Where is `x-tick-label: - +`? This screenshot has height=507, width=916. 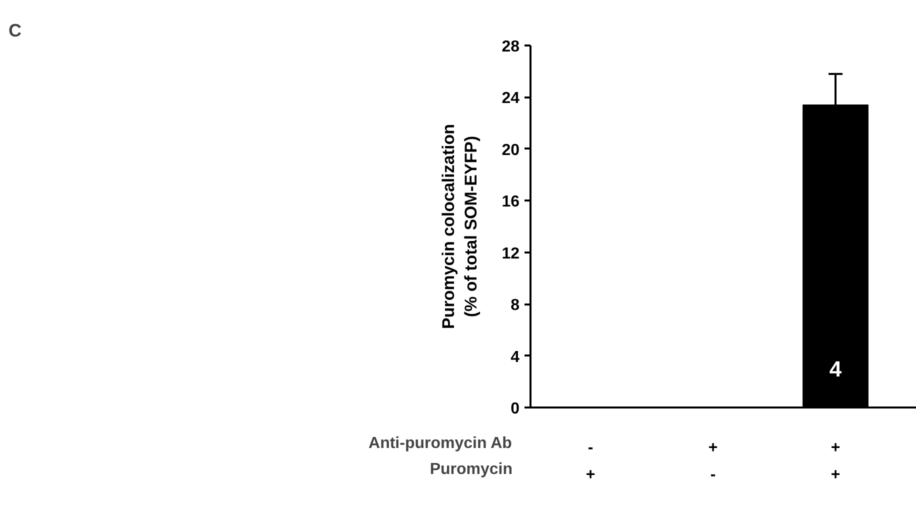 x-tick-label: - + is located at coordinates (591, 462).